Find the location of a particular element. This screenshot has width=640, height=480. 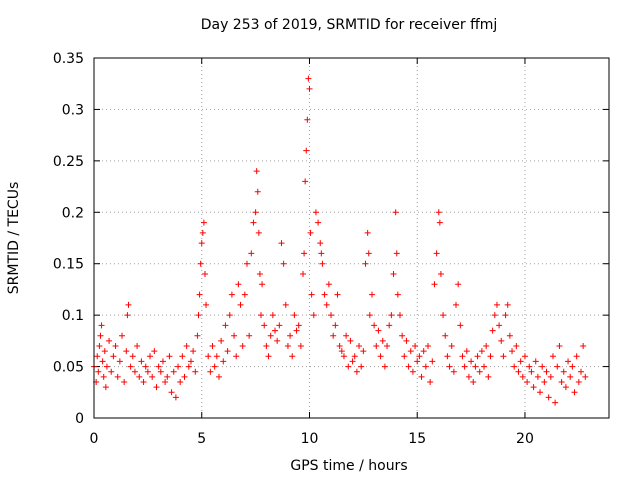

y-tick-label: 0.25 is located at coordinates (68, 162).